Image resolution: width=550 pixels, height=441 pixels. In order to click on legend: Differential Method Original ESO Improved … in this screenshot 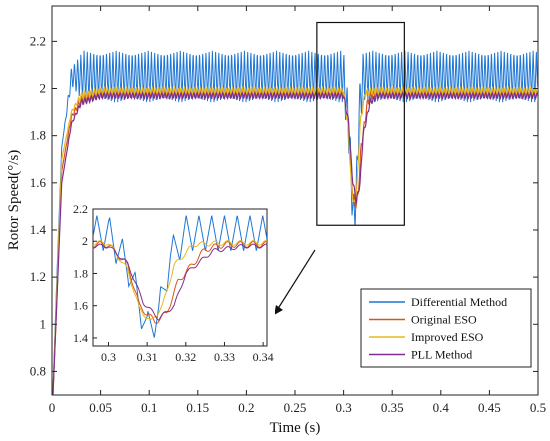, I will do `click(446, 328)`.